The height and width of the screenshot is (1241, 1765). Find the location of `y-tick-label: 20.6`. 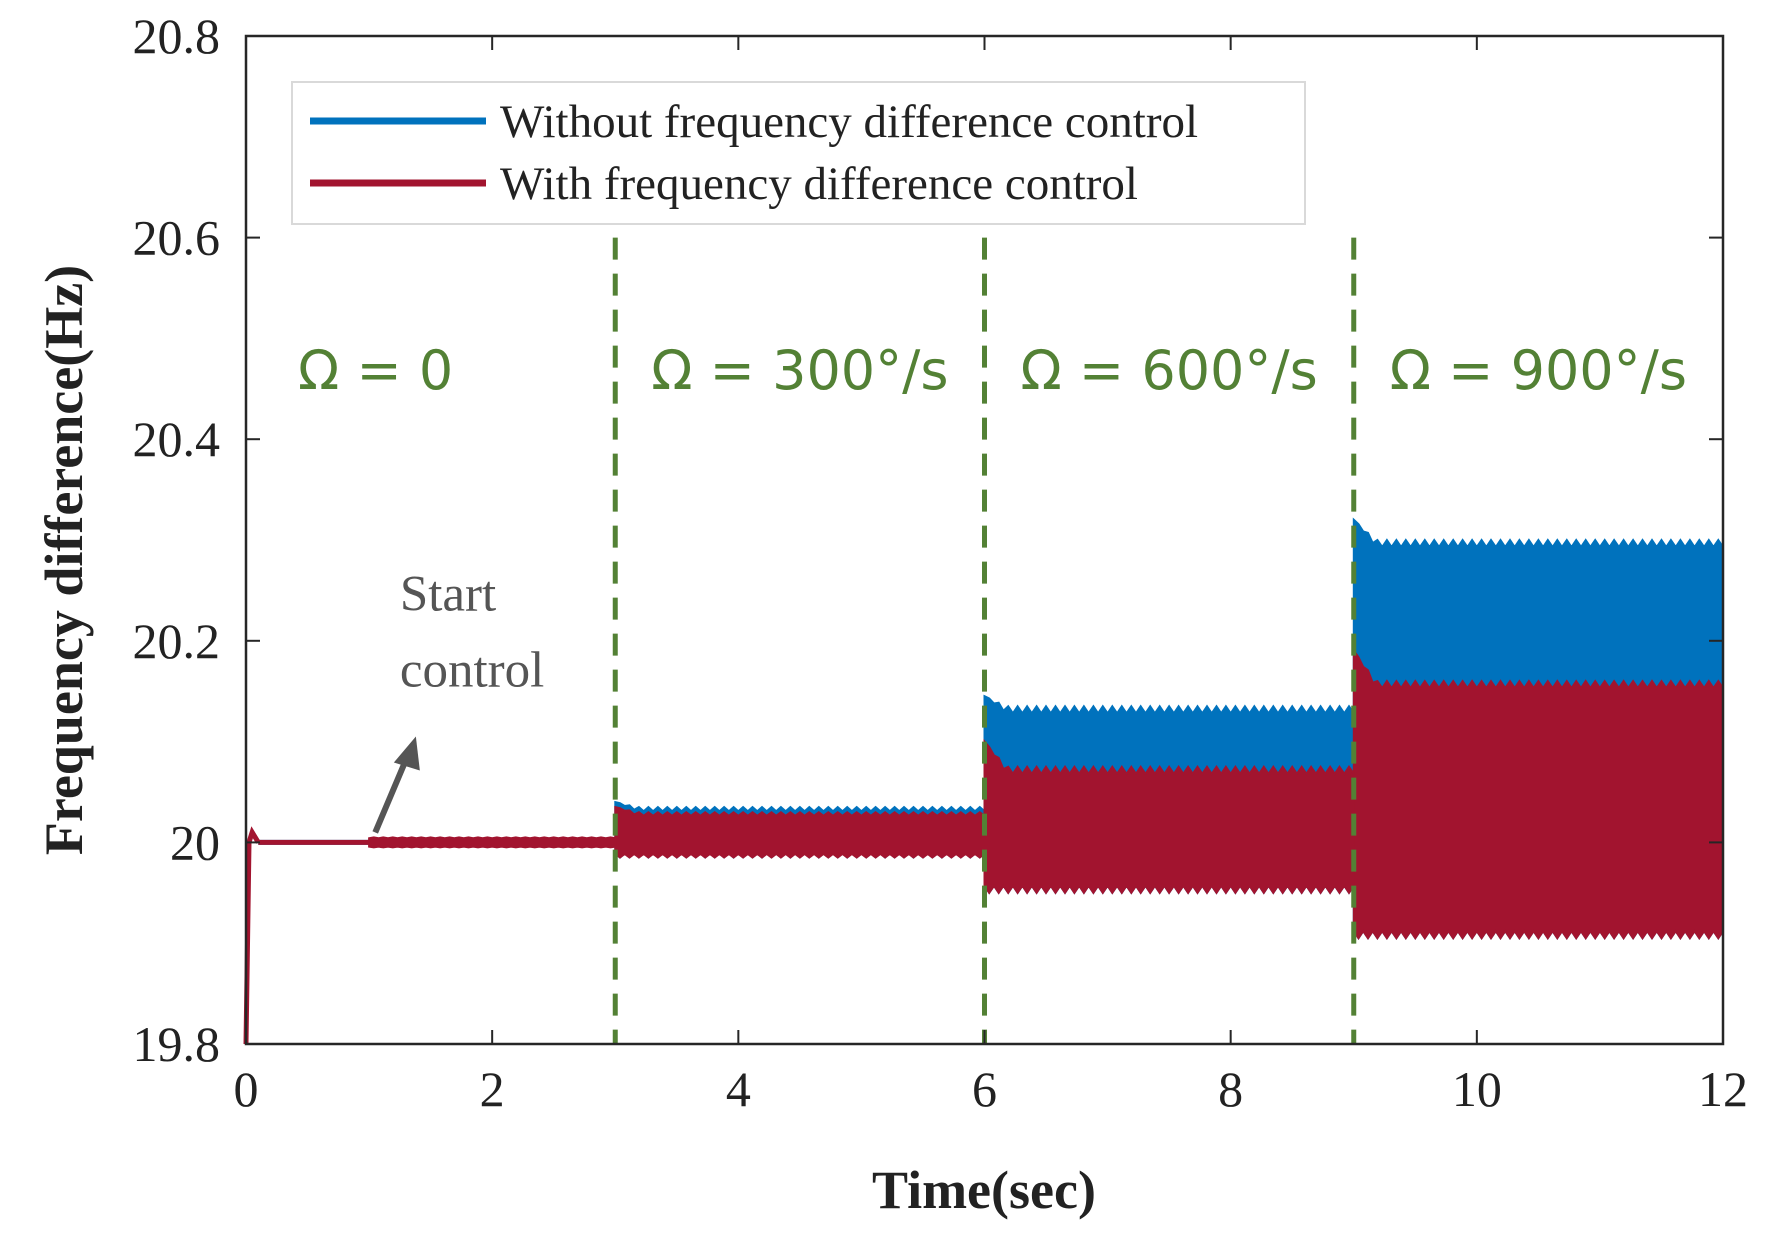

y-tick-label: 20.6 is located at coordinates (177, 238).